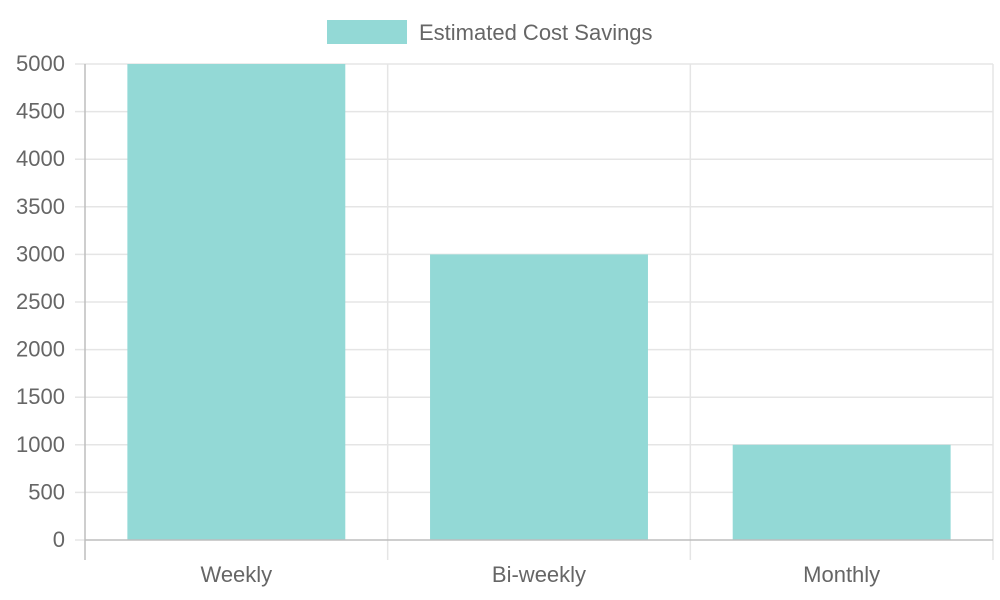  What do you see at coordinates (539, 397) in the screenshot?
I see `bar-bi-weekly` at bounding box center [539, 397].